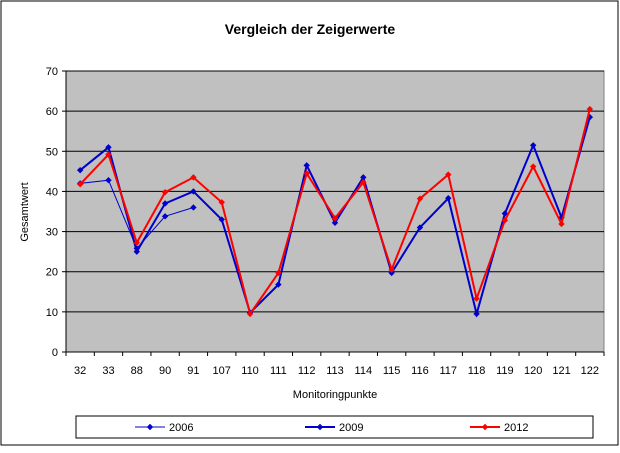 The width and height of the screenshot is (620, 453). What do you see at coordinates (250, 371) in the screenshot?
I see `x-tick-label: 110` at bounding box center [250, 371].